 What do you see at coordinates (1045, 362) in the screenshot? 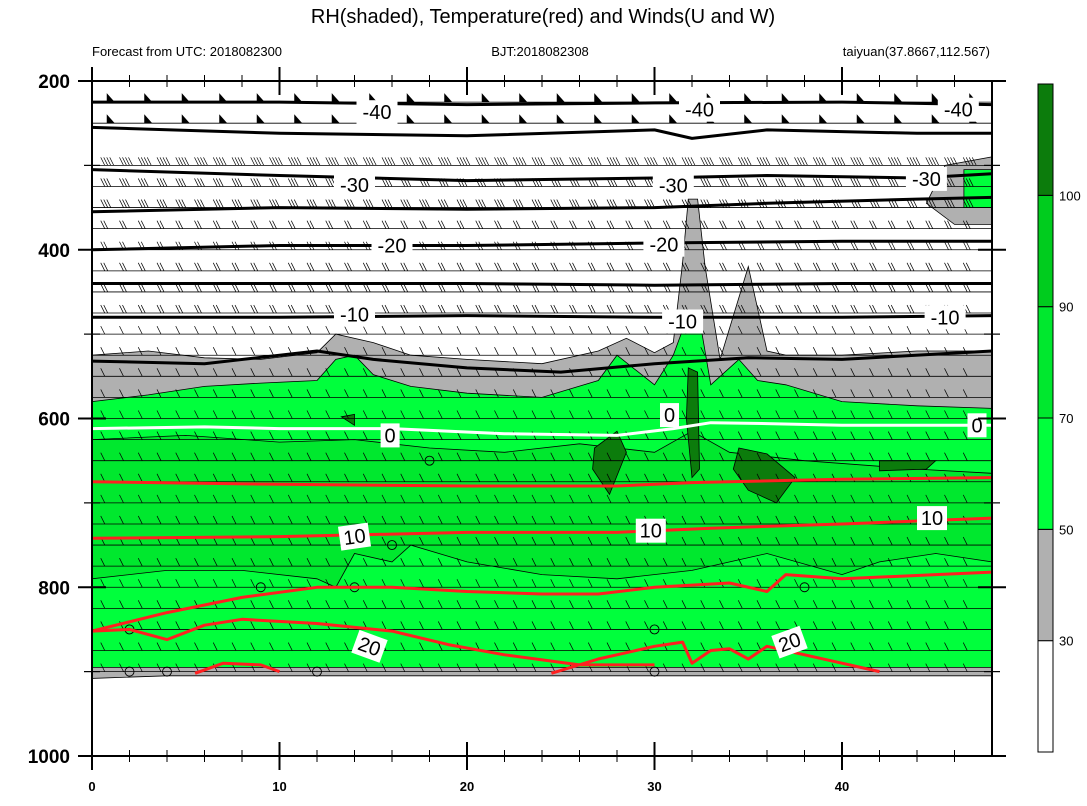
I see `colorbar-segment` at bounding box center [1045, 362].